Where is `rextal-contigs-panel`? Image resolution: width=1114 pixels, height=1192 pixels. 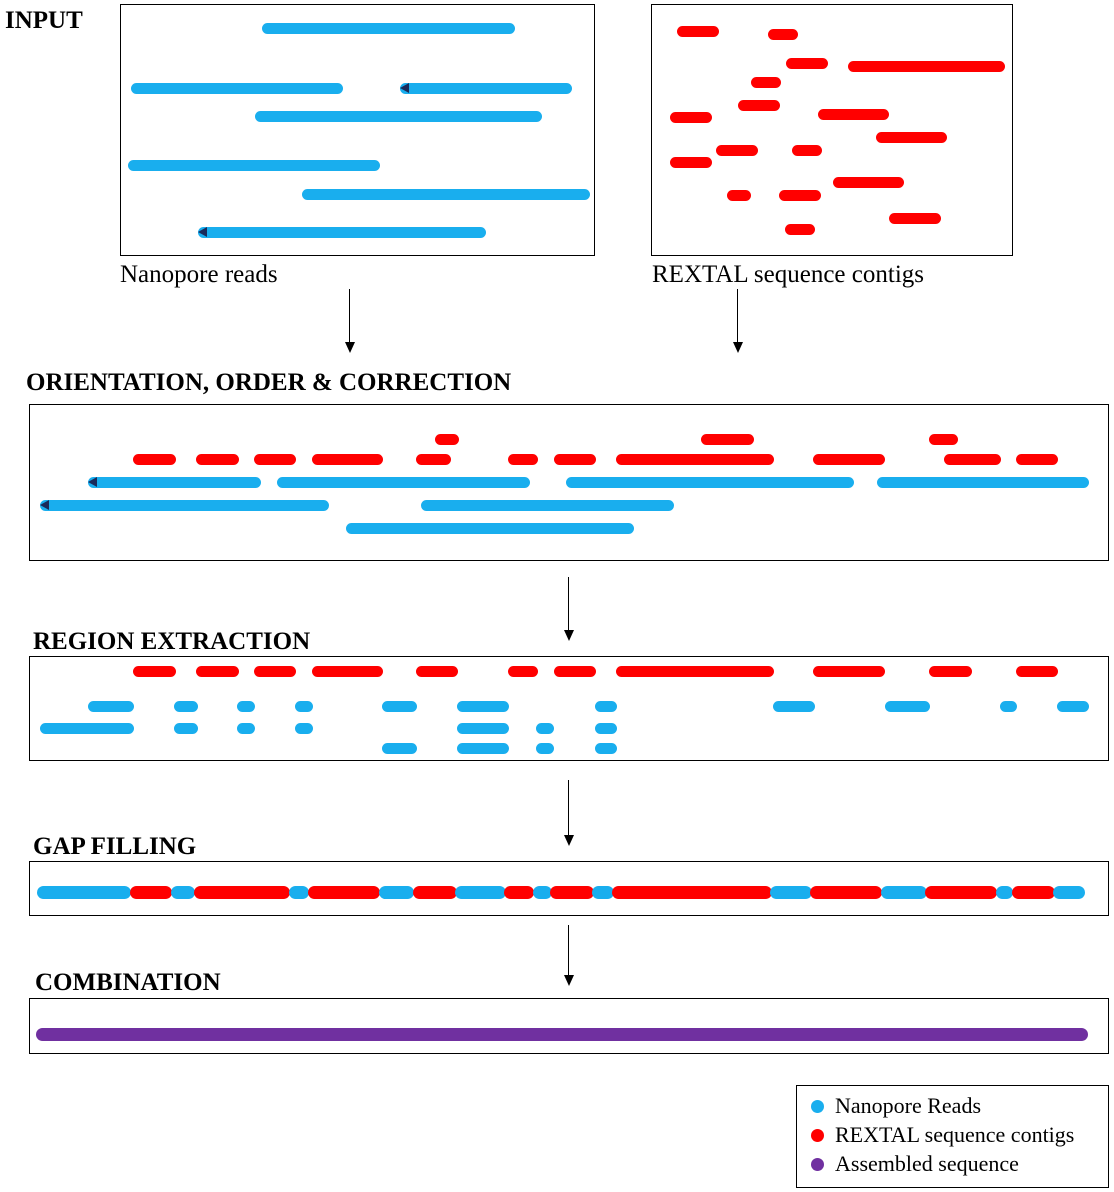
rextal-contigs-panel is located at coordinates (832, 130).